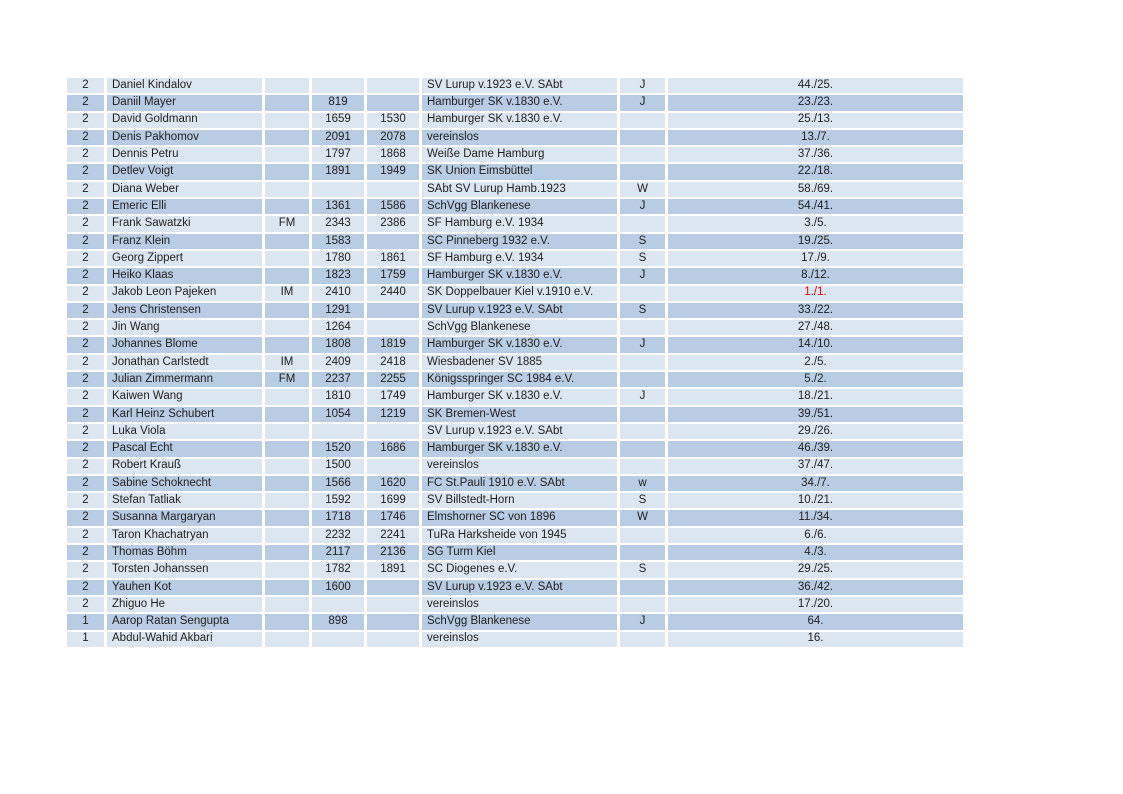 Image resolution: width=1123 pixels, height=794 pixels. Describe the element at coordinates (339, 588) in the screenshot. I see `cell-rating1: 1600` at that location.